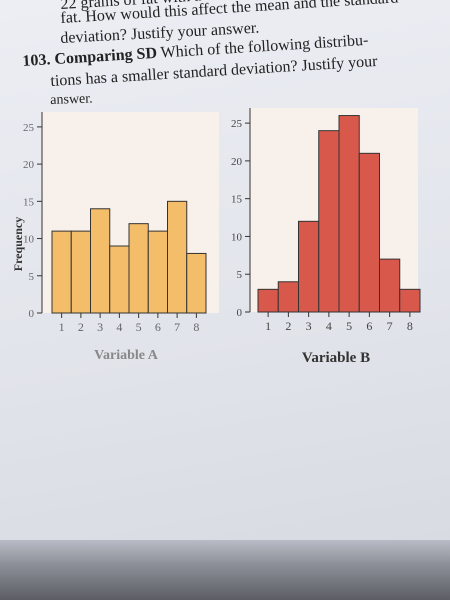 This screenshot has height=600, width=450. I want to click on x-axis-label-variable-b: Variable B, so click(336, 358).